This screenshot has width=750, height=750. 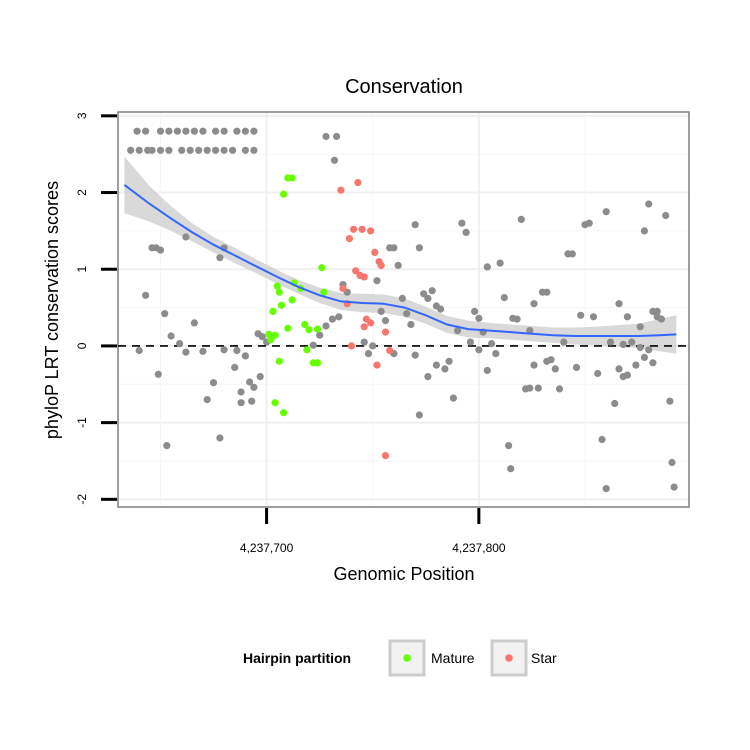 I want to click on legend-title: Hairpin partition, so click(x=297, y=658).